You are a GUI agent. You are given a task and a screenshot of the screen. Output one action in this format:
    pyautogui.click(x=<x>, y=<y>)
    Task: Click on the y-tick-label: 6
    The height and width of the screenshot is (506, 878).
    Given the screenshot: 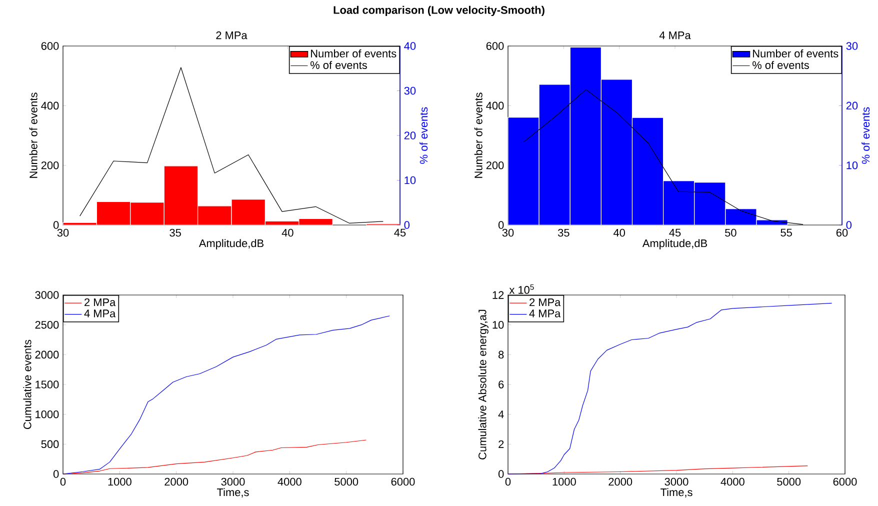 What is the action you would take?
    pyautogui.click(x=501, y=384)
    